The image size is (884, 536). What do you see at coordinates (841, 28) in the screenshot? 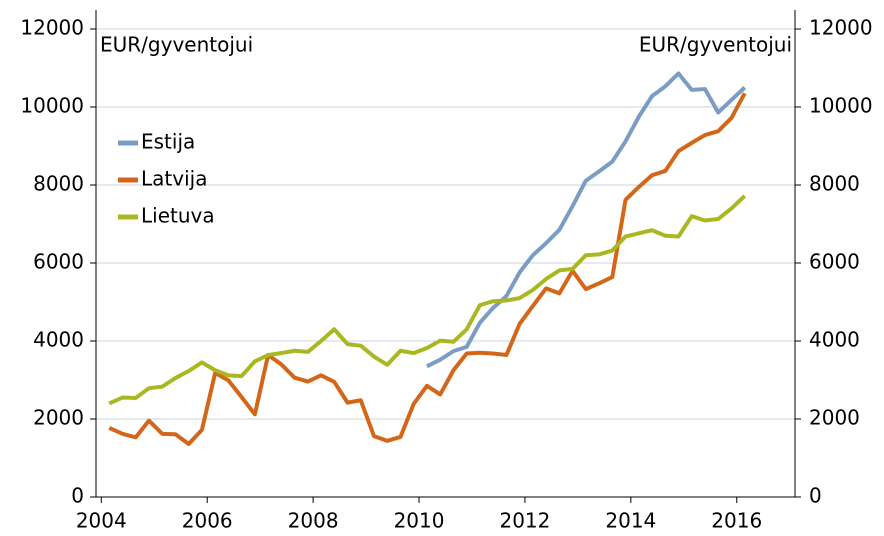
I see `y2-tick-label: 12000` at bounding box center [841, 28].